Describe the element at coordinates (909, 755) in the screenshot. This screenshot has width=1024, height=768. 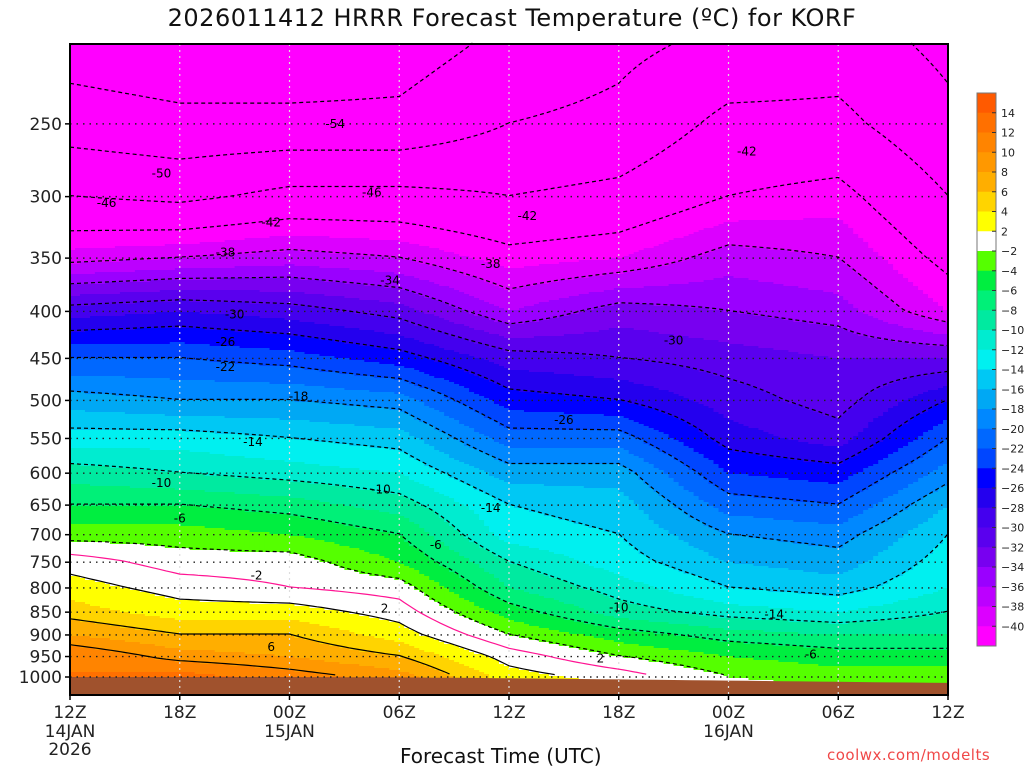
I see `credit-link: coolwx.com/modelts` at that location.